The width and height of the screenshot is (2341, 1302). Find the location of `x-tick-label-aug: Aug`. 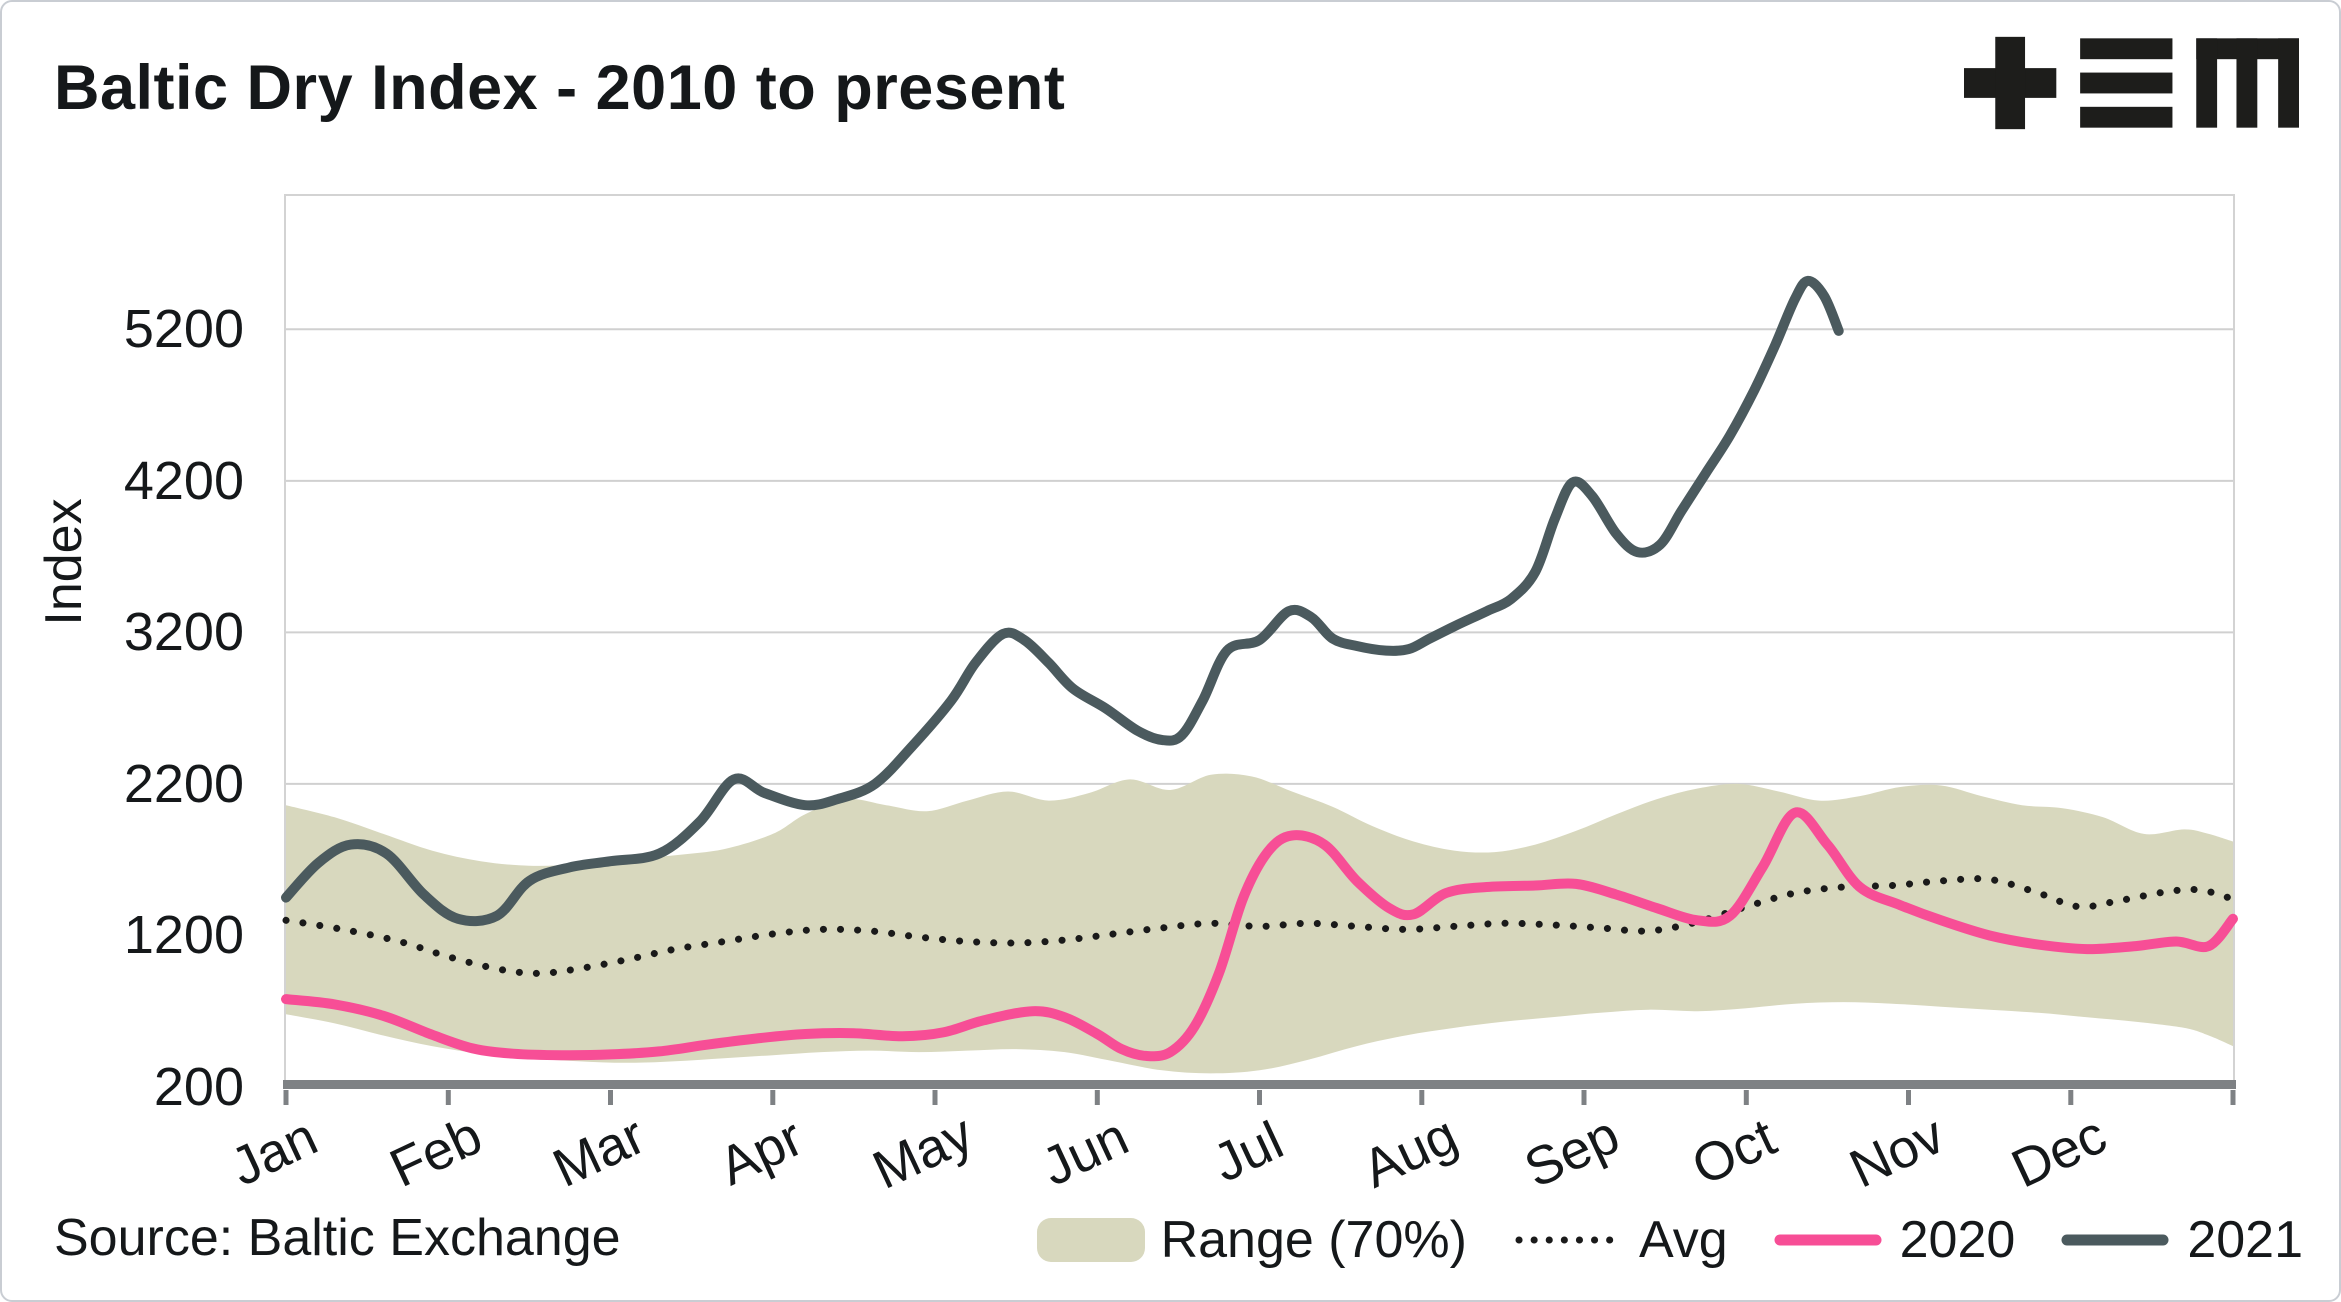

x-tick-label-aug: Aug is located at coordinates (1409, 1152).